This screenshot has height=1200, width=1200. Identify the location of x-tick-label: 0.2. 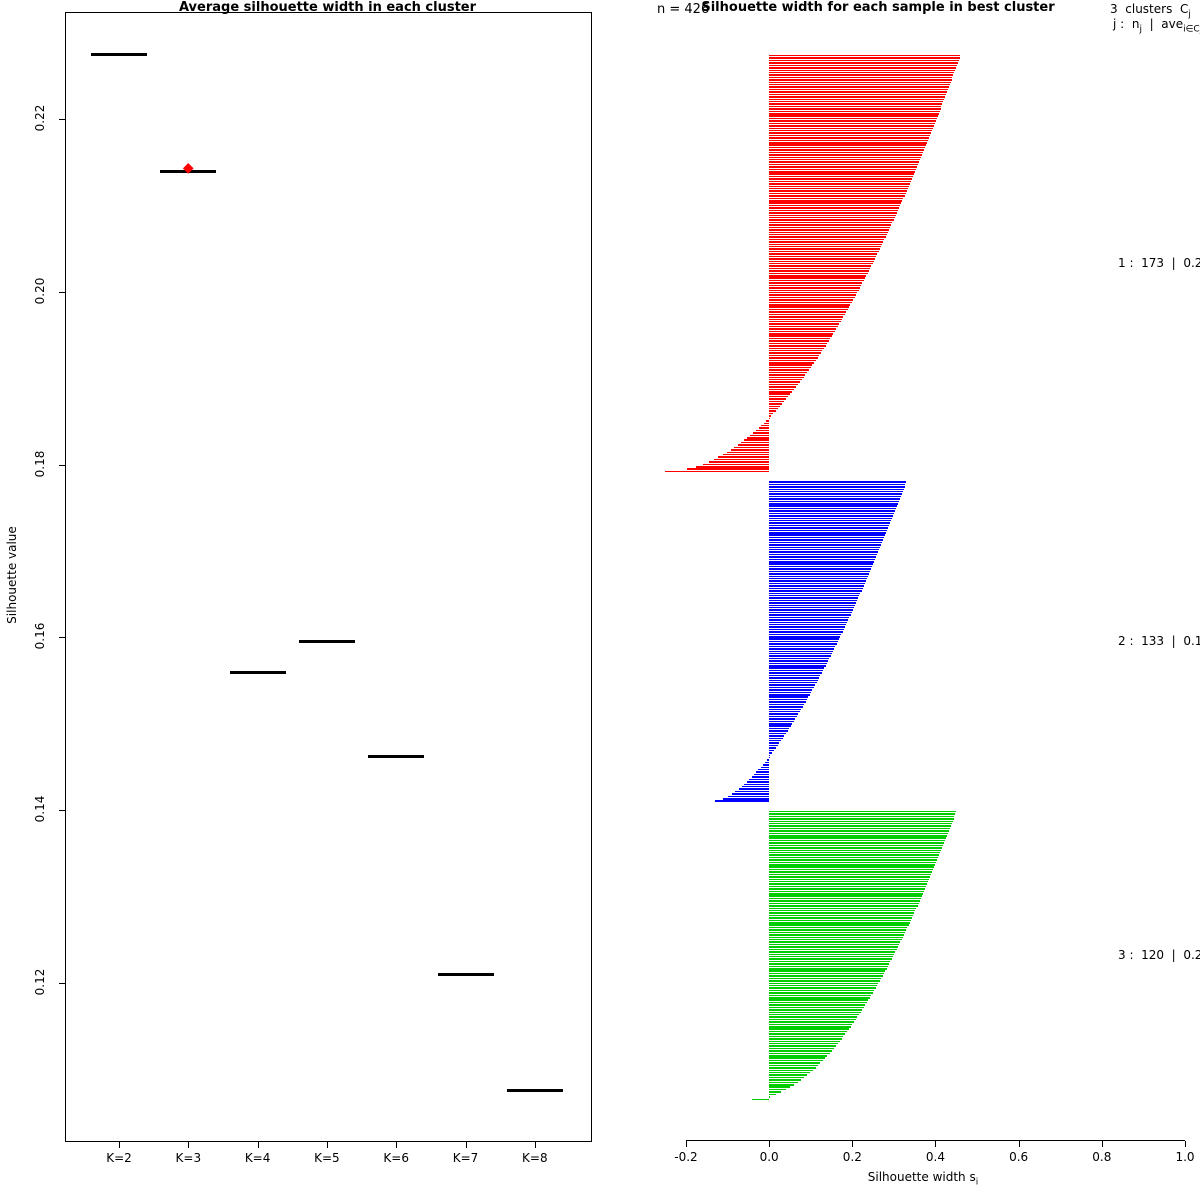
(852, 1157).